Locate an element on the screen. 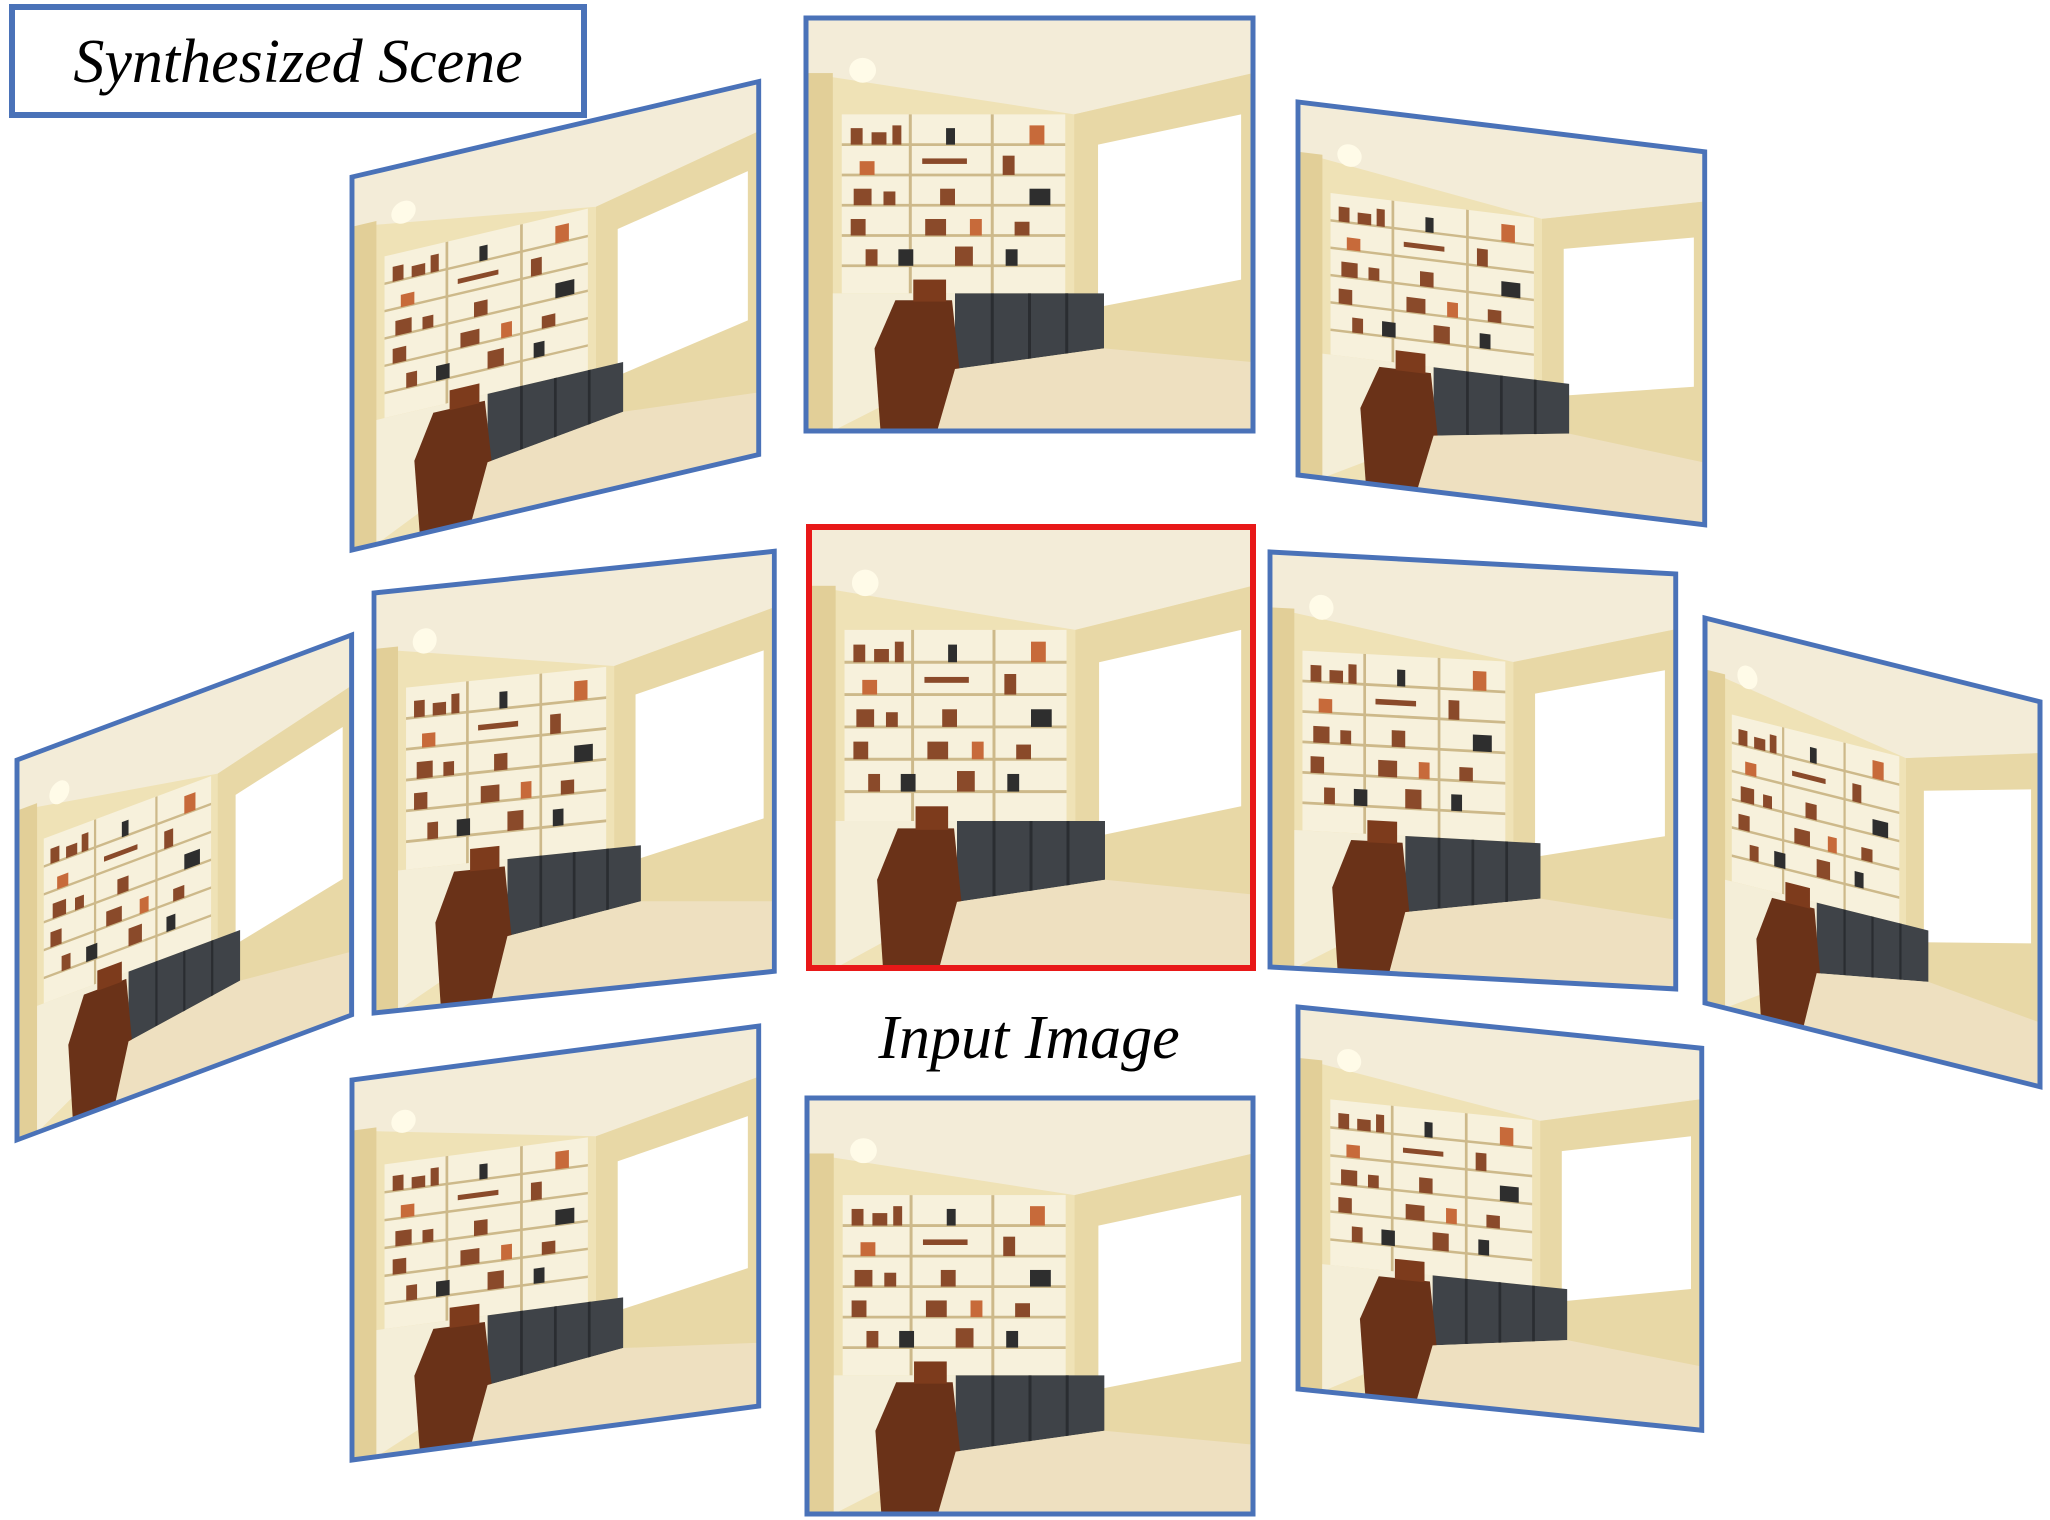 This screenshot has width=2050, height=1520. view-bottom-right is located at coordinates (1500, 1218).